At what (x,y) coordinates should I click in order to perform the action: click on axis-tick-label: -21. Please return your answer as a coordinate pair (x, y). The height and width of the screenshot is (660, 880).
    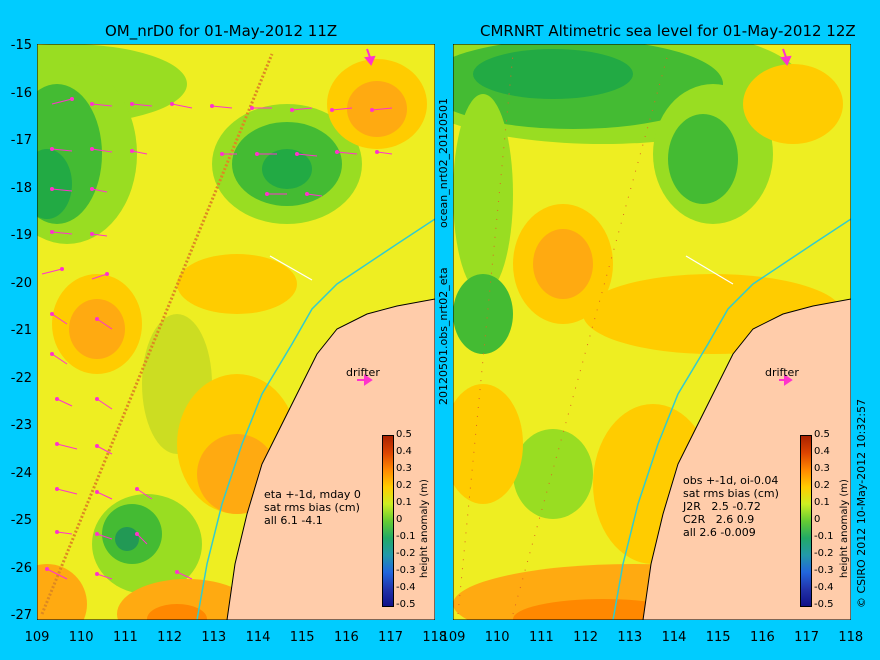
    Looking at the image, I should click on (21, 330).